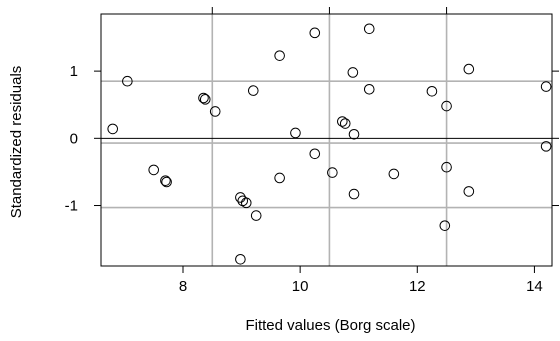  What do you see at coordinates (74, 138) in the screenshot?
I see `y-tick-label: 0` at bounding box center [74, 138].